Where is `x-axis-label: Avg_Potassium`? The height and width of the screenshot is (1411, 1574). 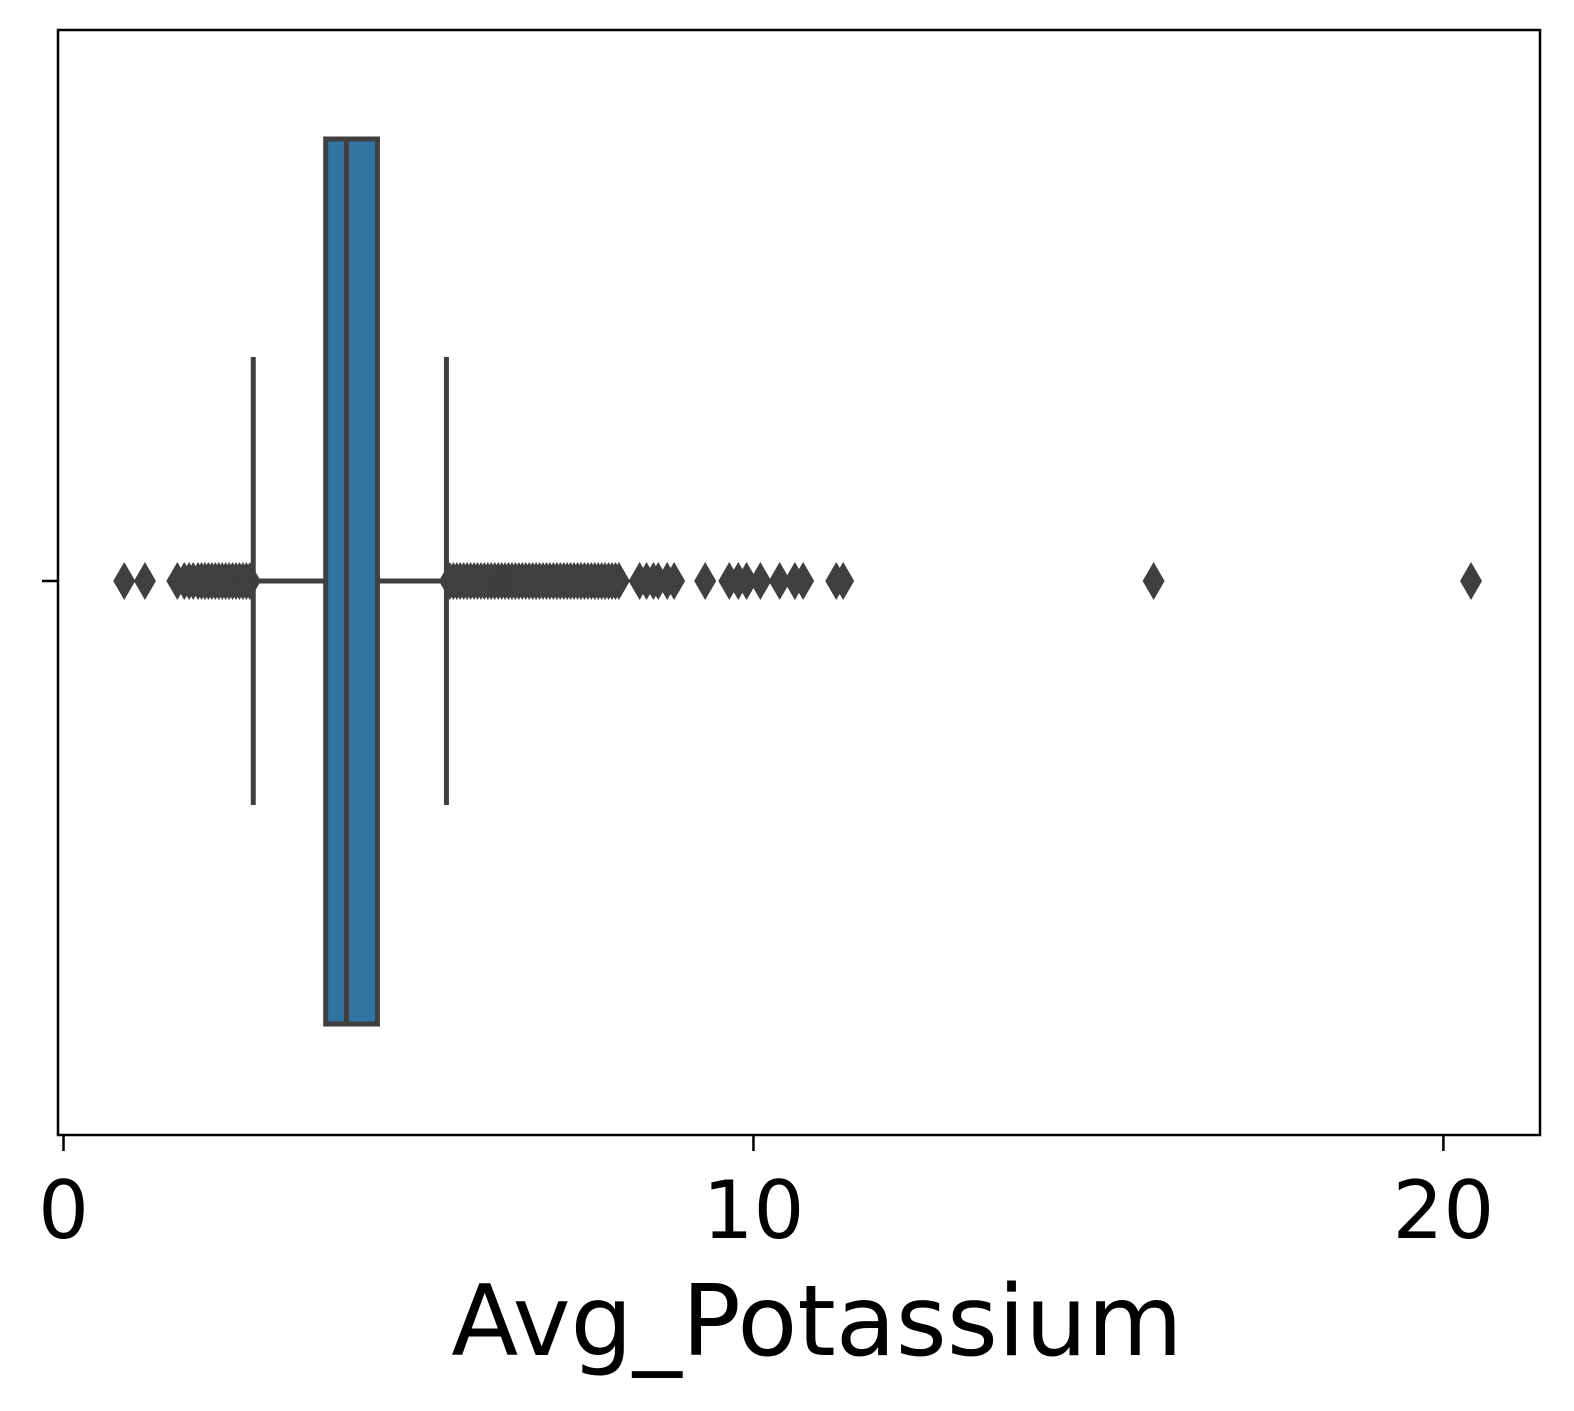 x-axis-label: Avg_Potassium is located at coordinates (816, 1322).